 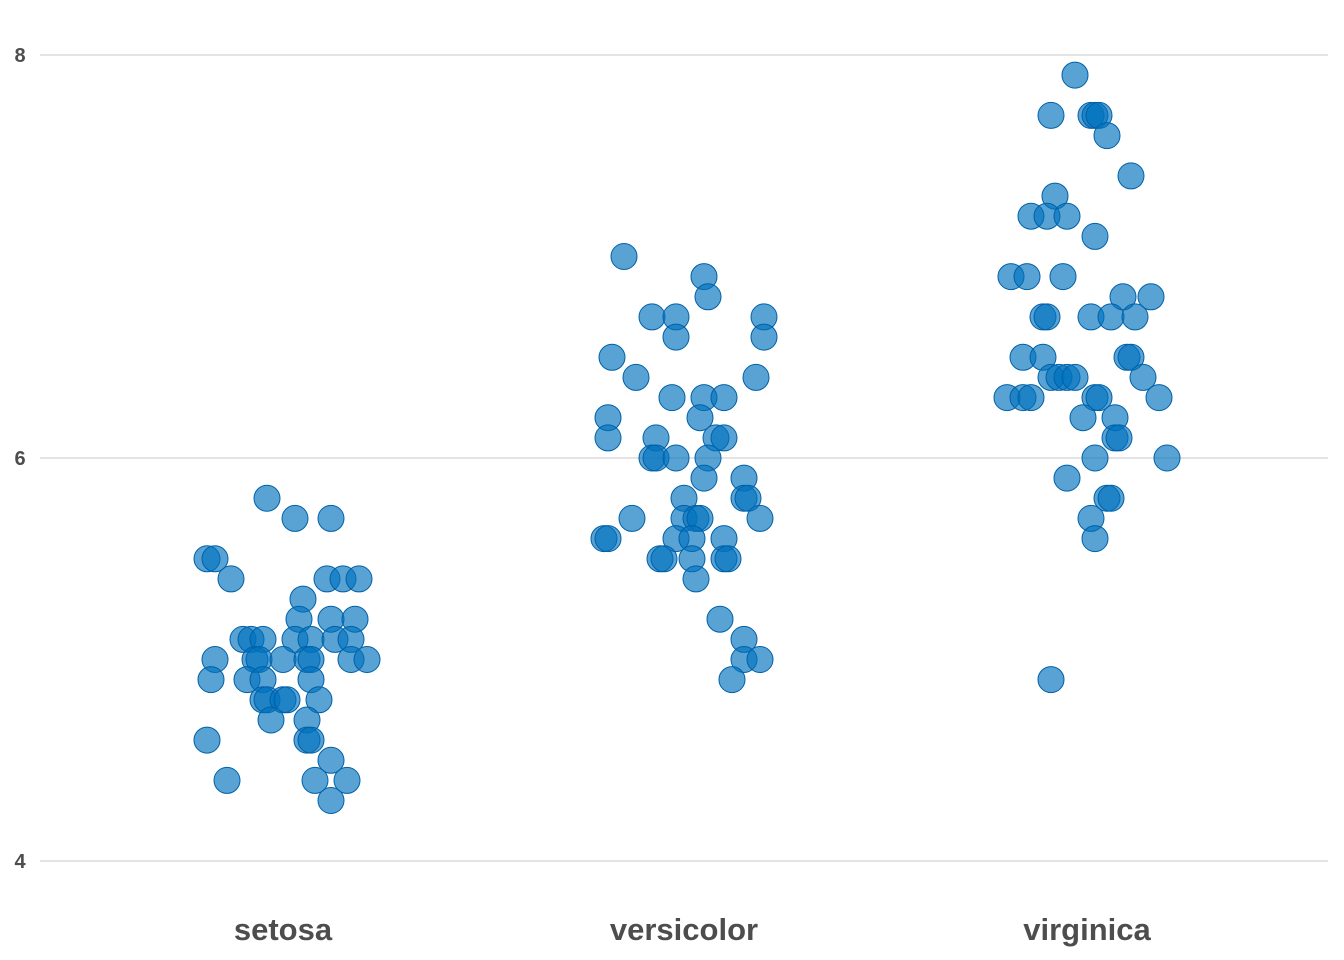 I want to click on y-tick-label: 4, so click(x=20, y=862).